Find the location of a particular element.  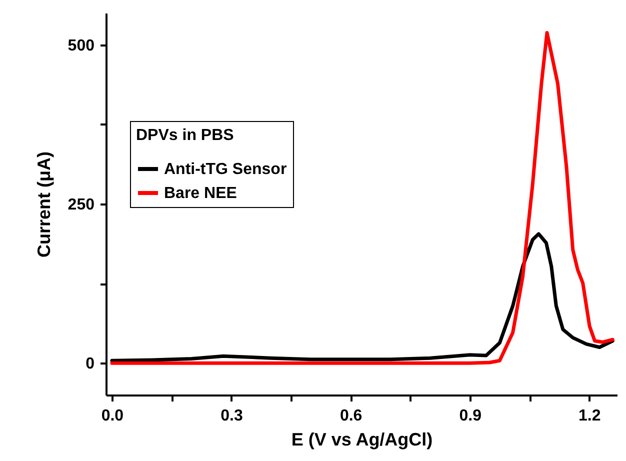

legend-label: Bare NEE is located at coordinates (201, 193).